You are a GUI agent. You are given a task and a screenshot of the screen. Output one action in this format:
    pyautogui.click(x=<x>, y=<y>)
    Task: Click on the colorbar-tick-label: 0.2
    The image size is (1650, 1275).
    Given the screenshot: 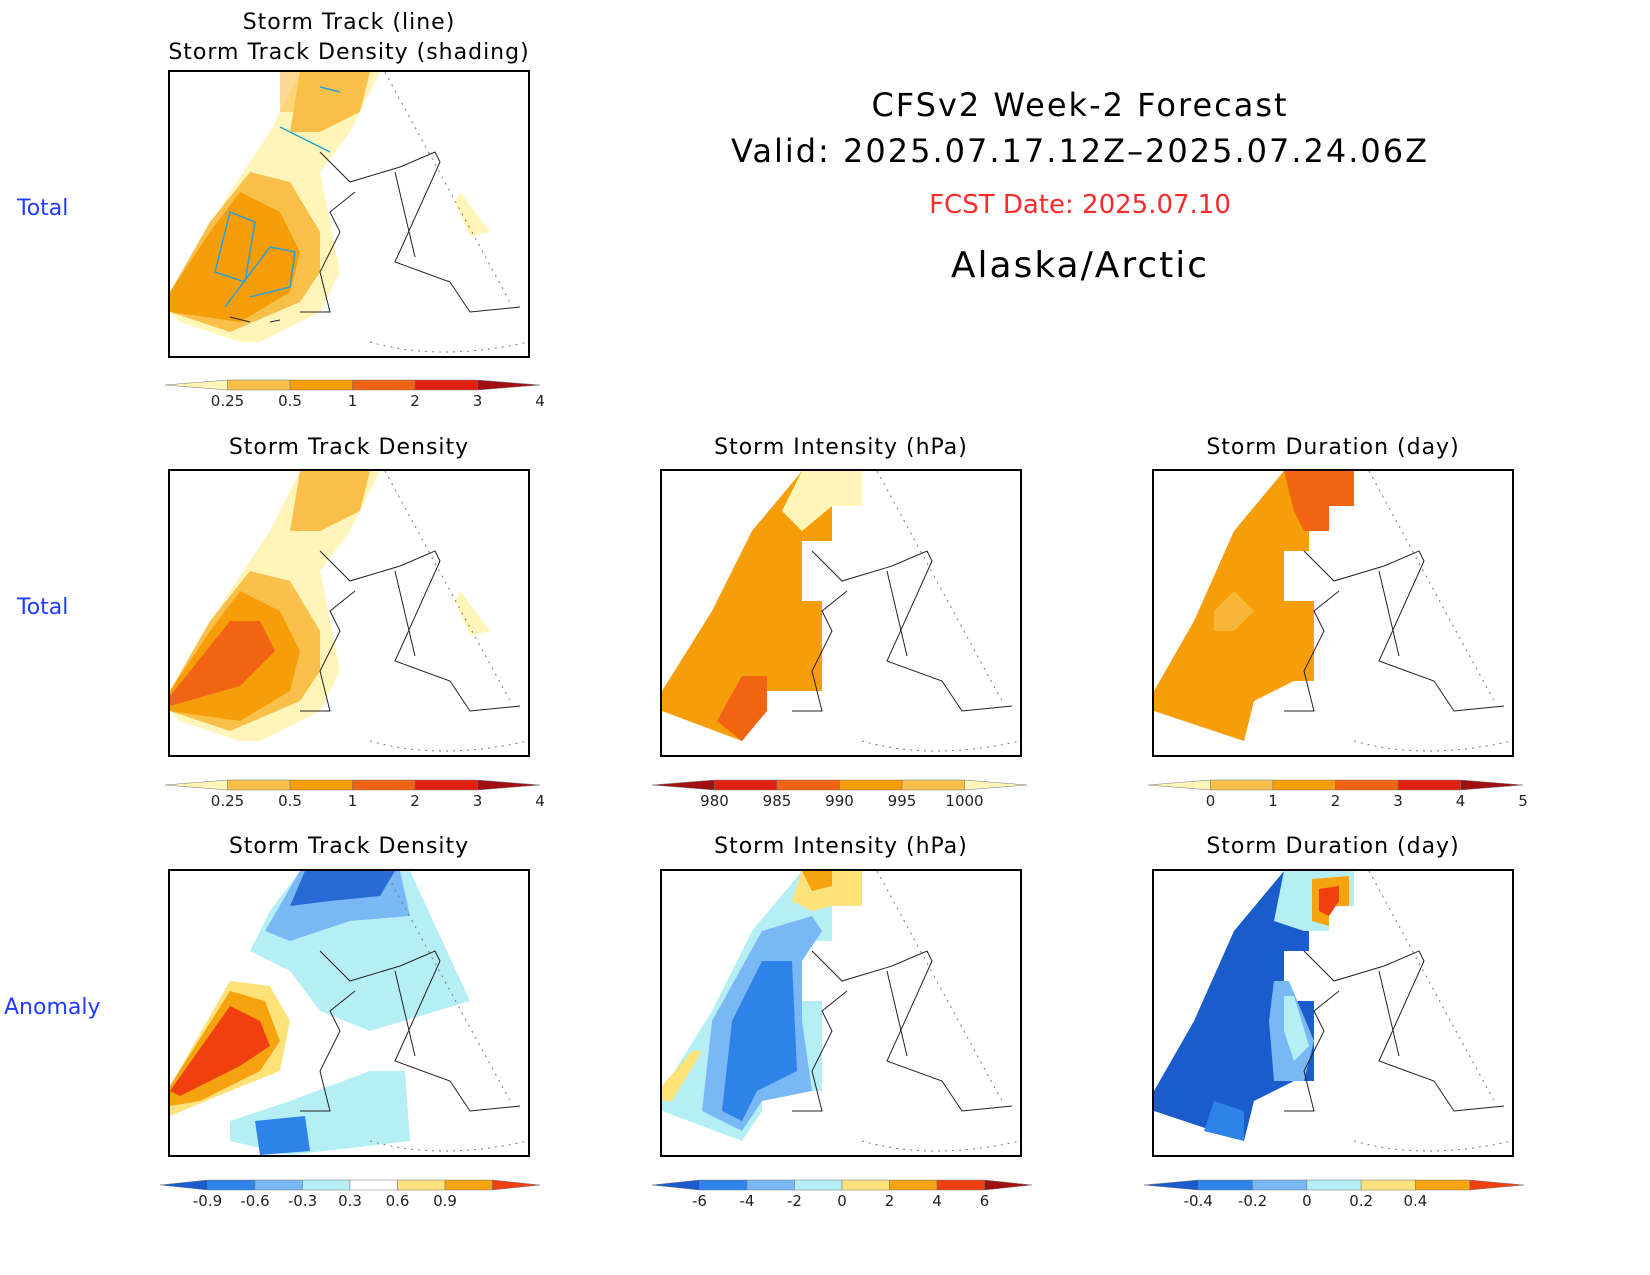 What is the action you would take?
    pyautogui.click(x=1361, y=1201)
    